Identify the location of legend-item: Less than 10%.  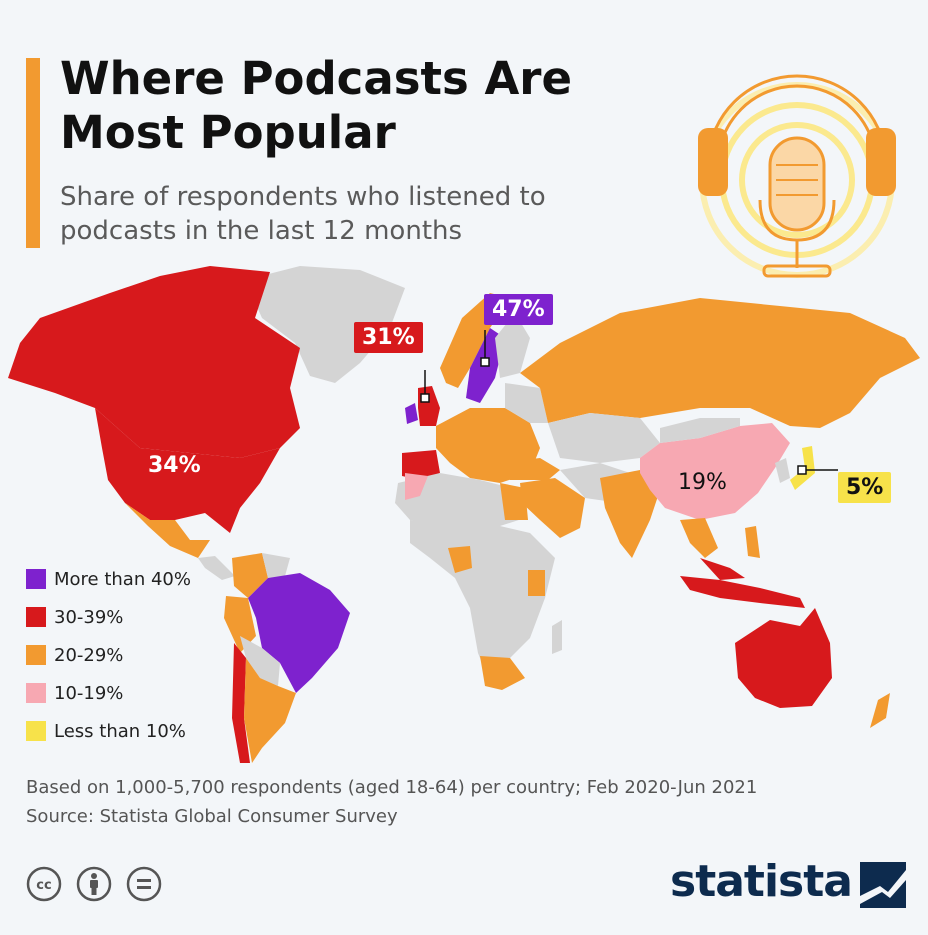
(108, 731).